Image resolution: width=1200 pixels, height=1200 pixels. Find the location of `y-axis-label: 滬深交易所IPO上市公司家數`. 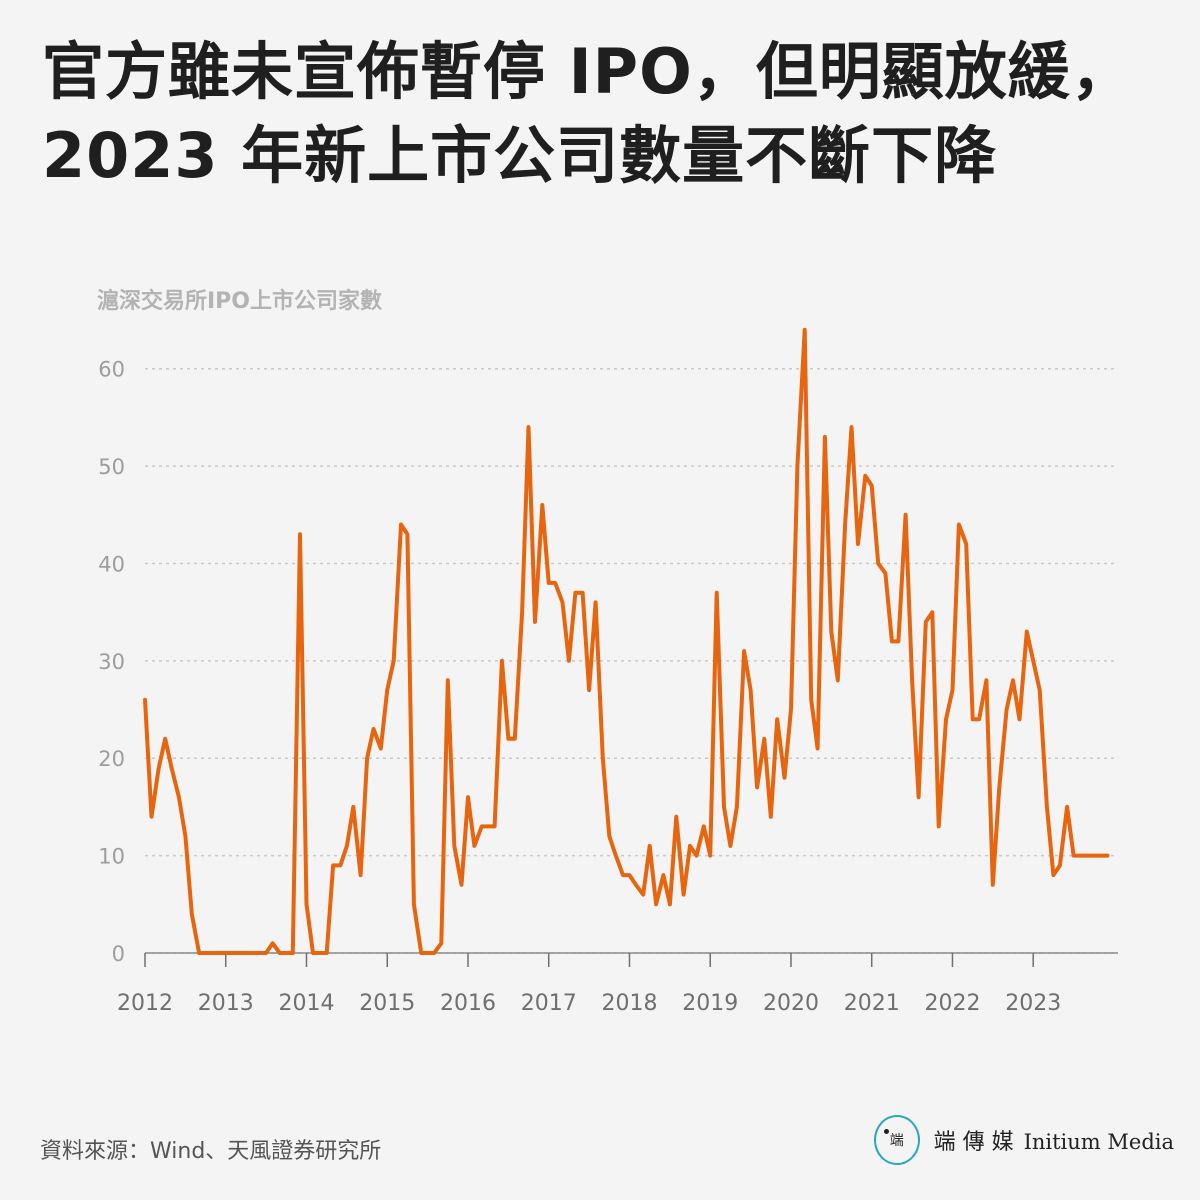

y-axis-label: 滬深交易所IPO上市公司家數 is located at coordinates (240, 301).